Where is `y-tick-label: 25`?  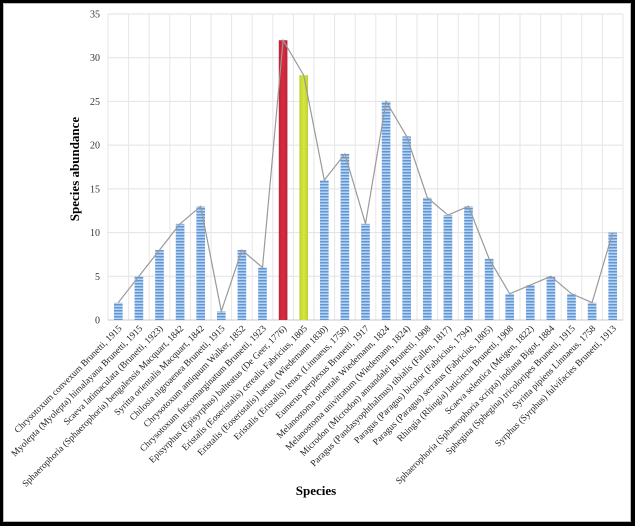 y-tick-label: 25 is located at coordinates (95, 102).